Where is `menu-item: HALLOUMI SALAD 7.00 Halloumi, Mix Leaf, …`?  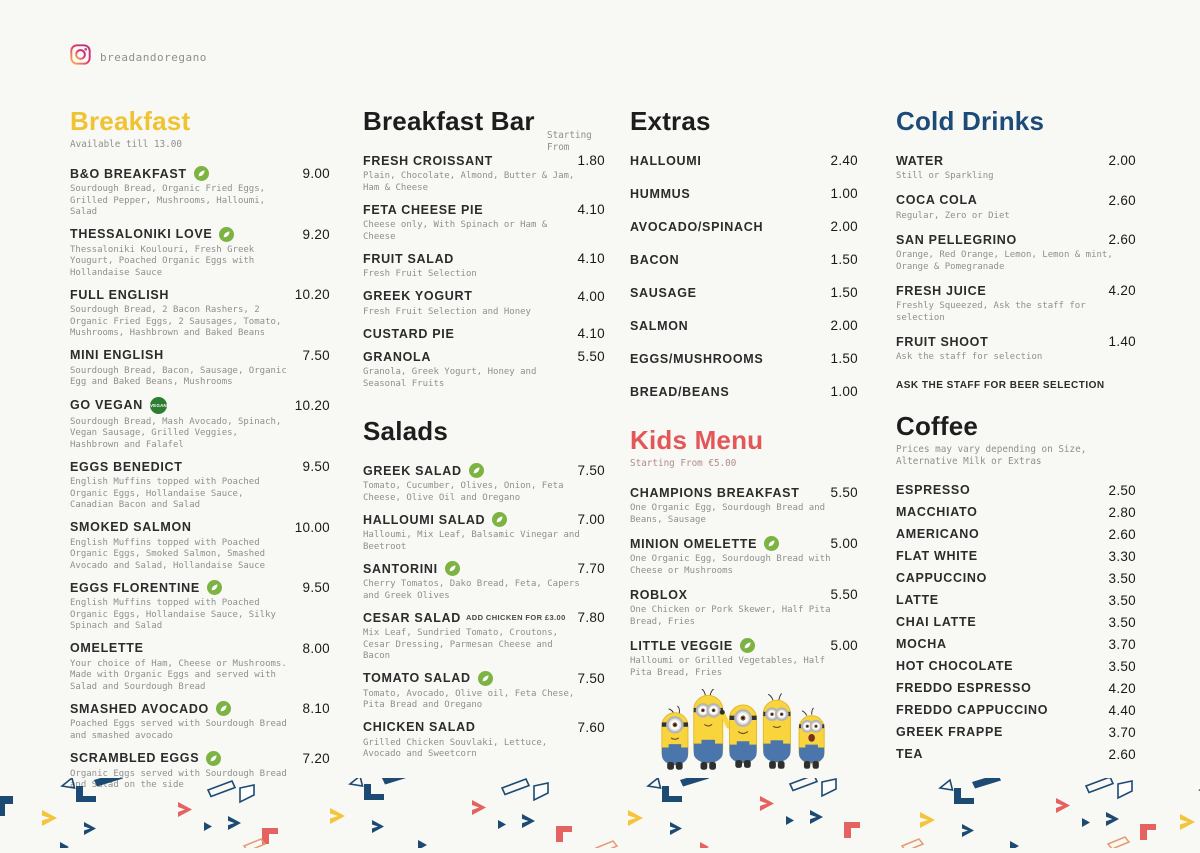 menu-item: HALLOUMI SALAD 7.00 Halloumi, Mix Leaf, … is located at coordinates (484, 532).